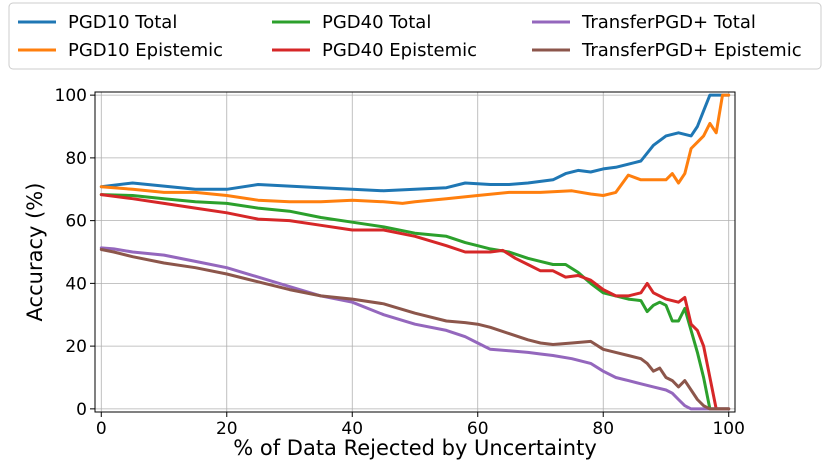  I want to click on y-tick-label: 40, so click(76, 284).